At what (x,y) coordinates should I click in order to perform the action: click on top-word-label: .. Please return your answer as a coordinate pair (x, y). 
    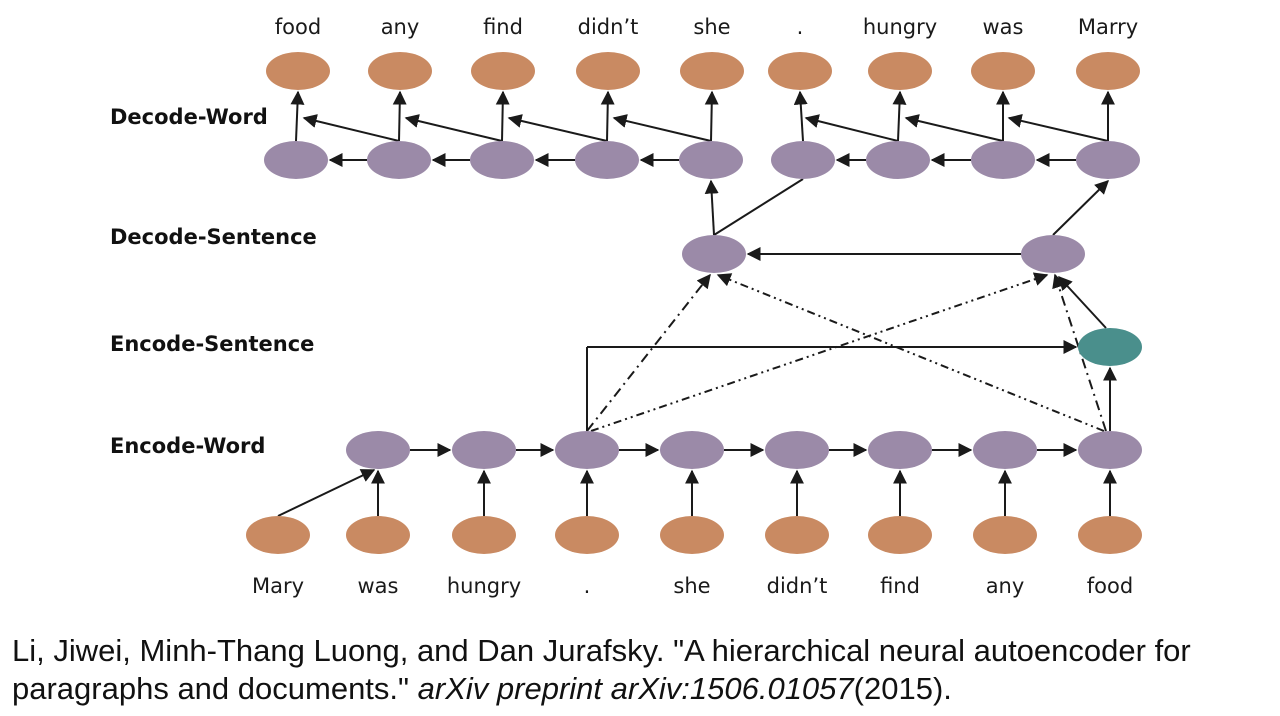
    Looking at the image, I should click on (800, 27).